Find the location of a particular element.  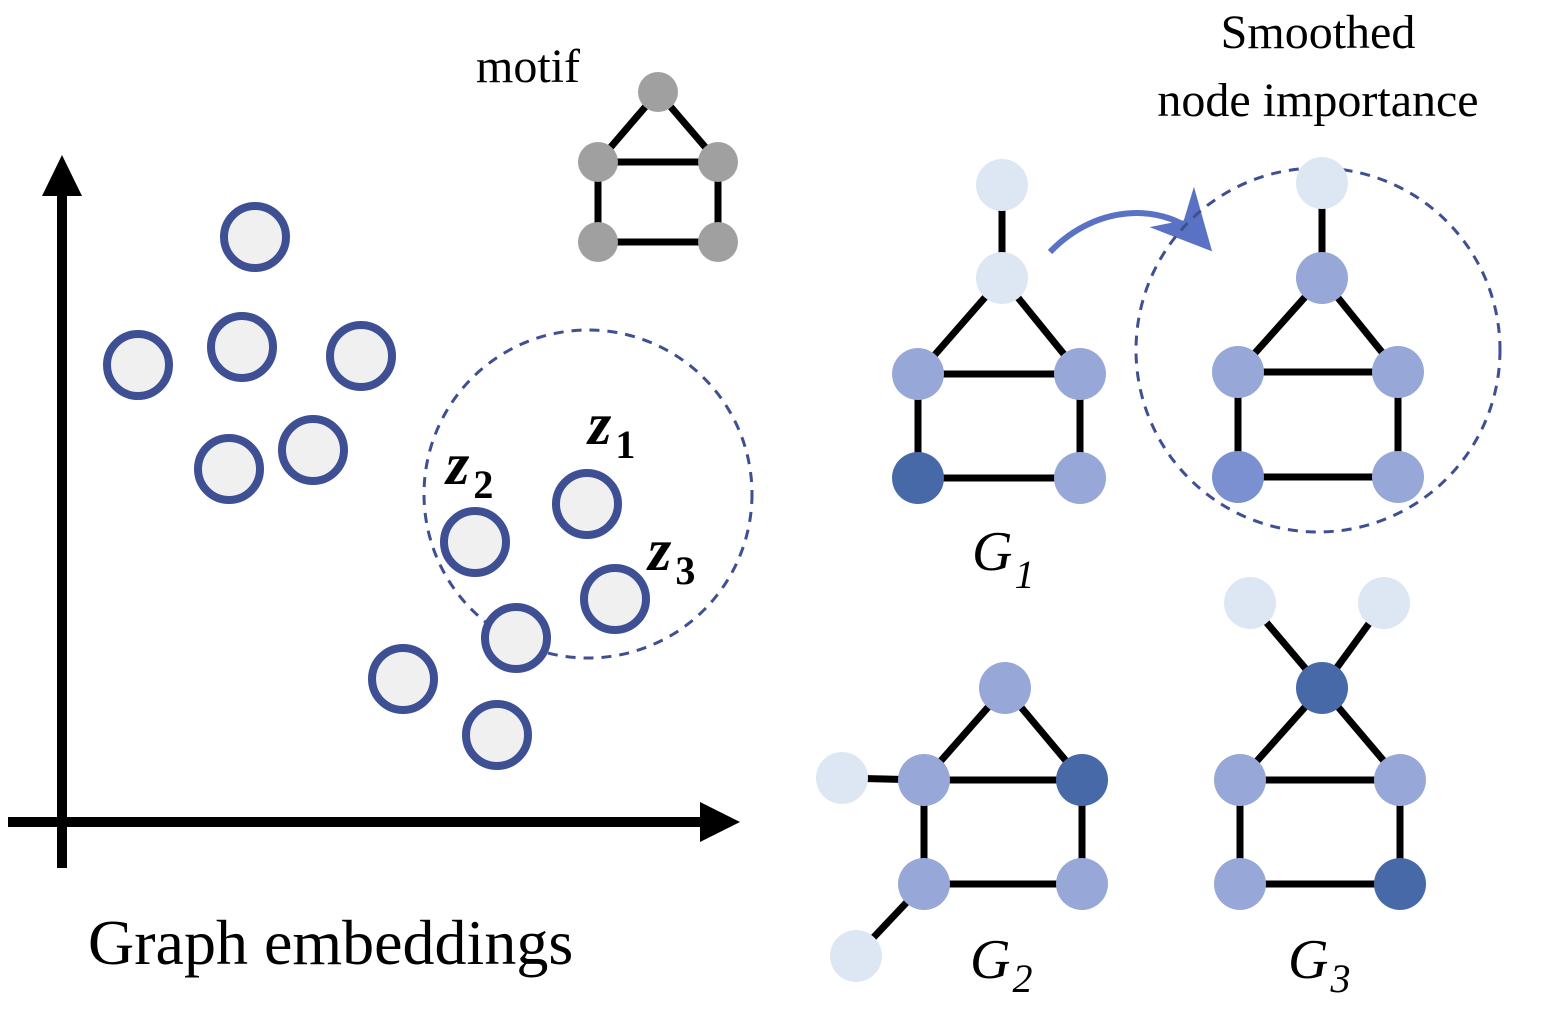

graph-g2 is located at coordinates (962, 822).